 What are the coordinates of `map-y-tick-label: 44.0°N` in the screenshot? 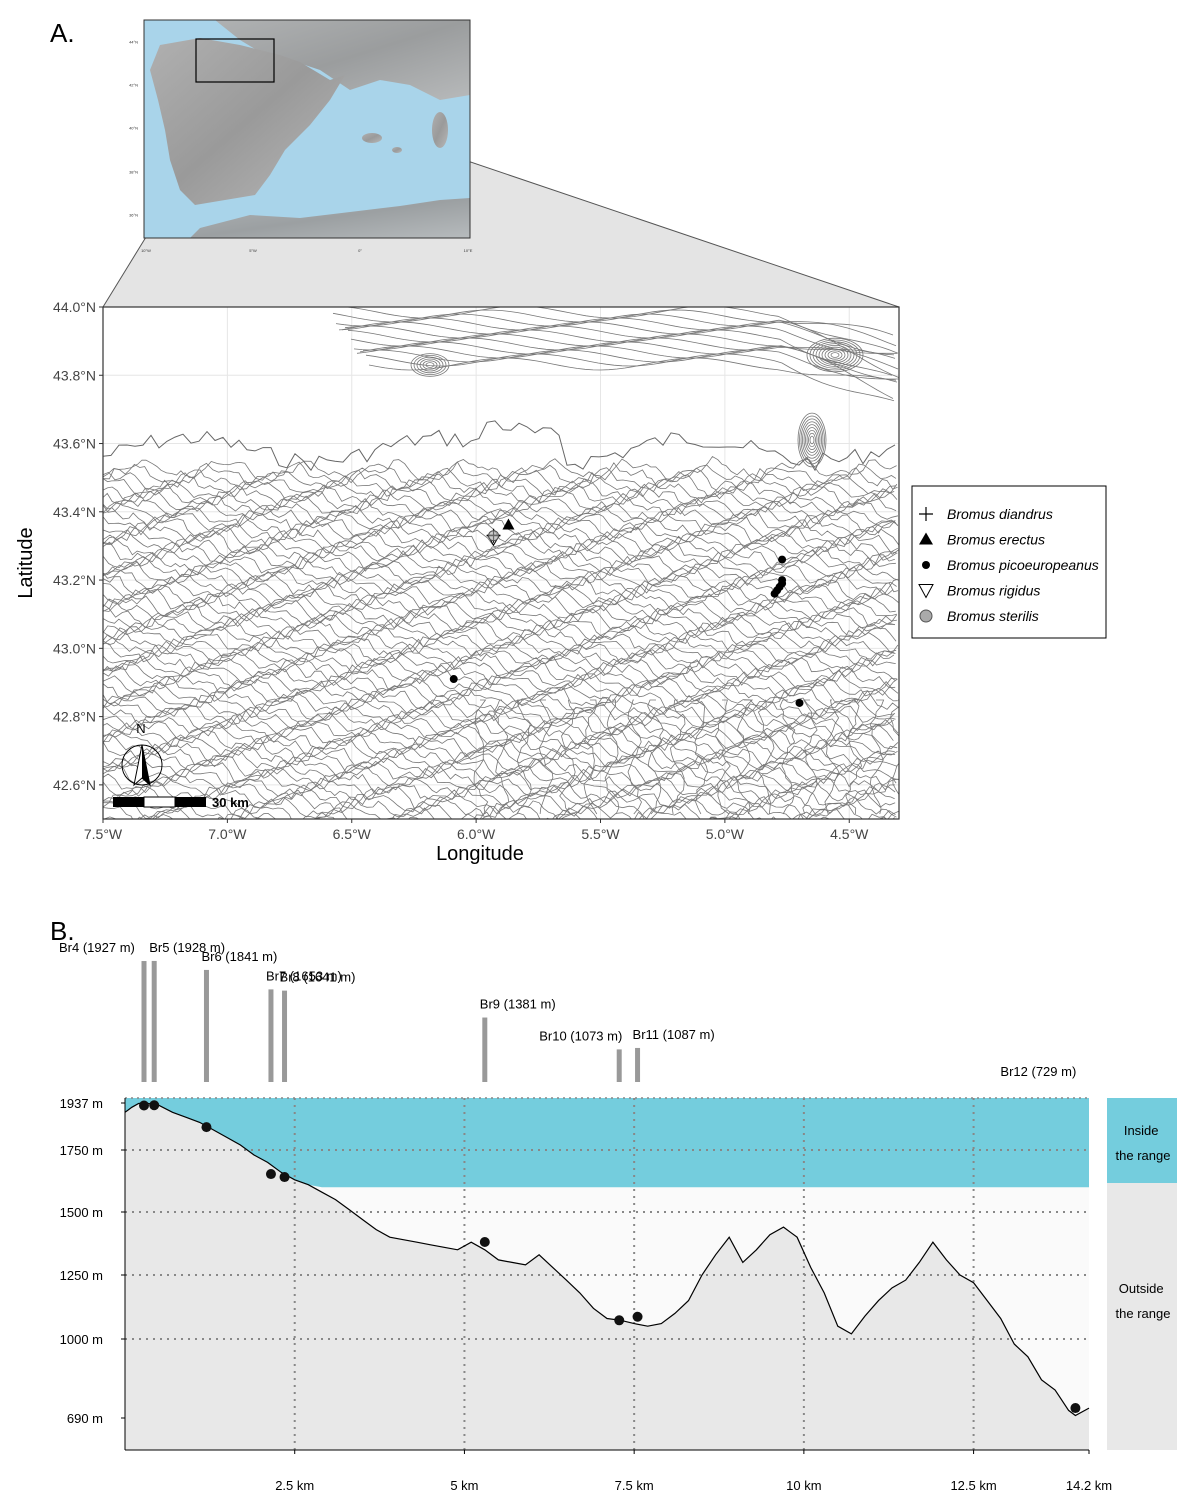 It's located at (74, 307).